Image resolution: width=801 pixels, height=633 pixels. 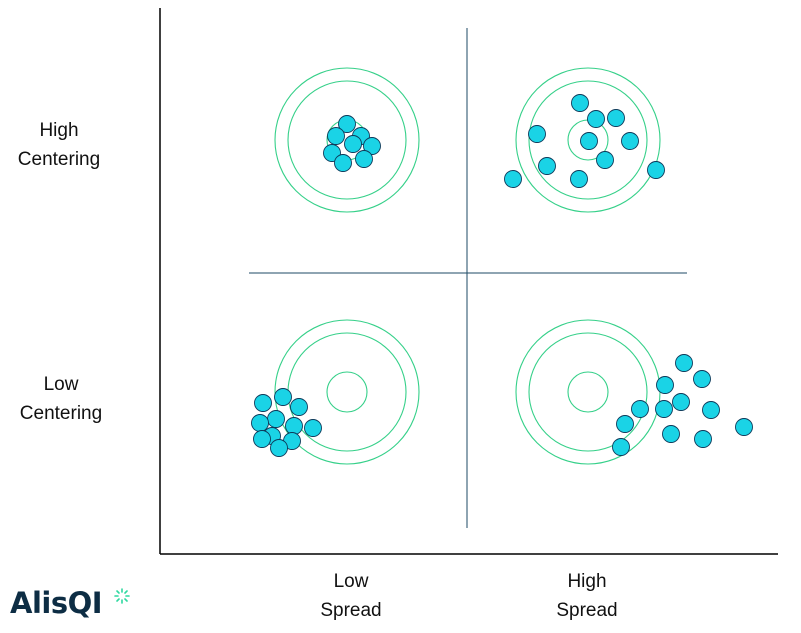 What do you see at coordinates (587, 596) in the screenshot?
I see `x-label-high-spread: High Spread` at bounding box center [587, 596].